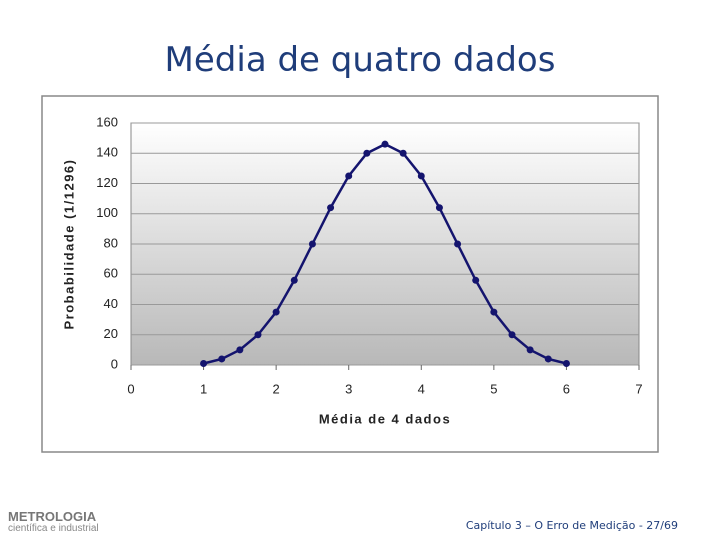 This screenshot has width=720, height=540. I want to click on y-axis-title: Probabilidade (1/1296), so click(68, 244).